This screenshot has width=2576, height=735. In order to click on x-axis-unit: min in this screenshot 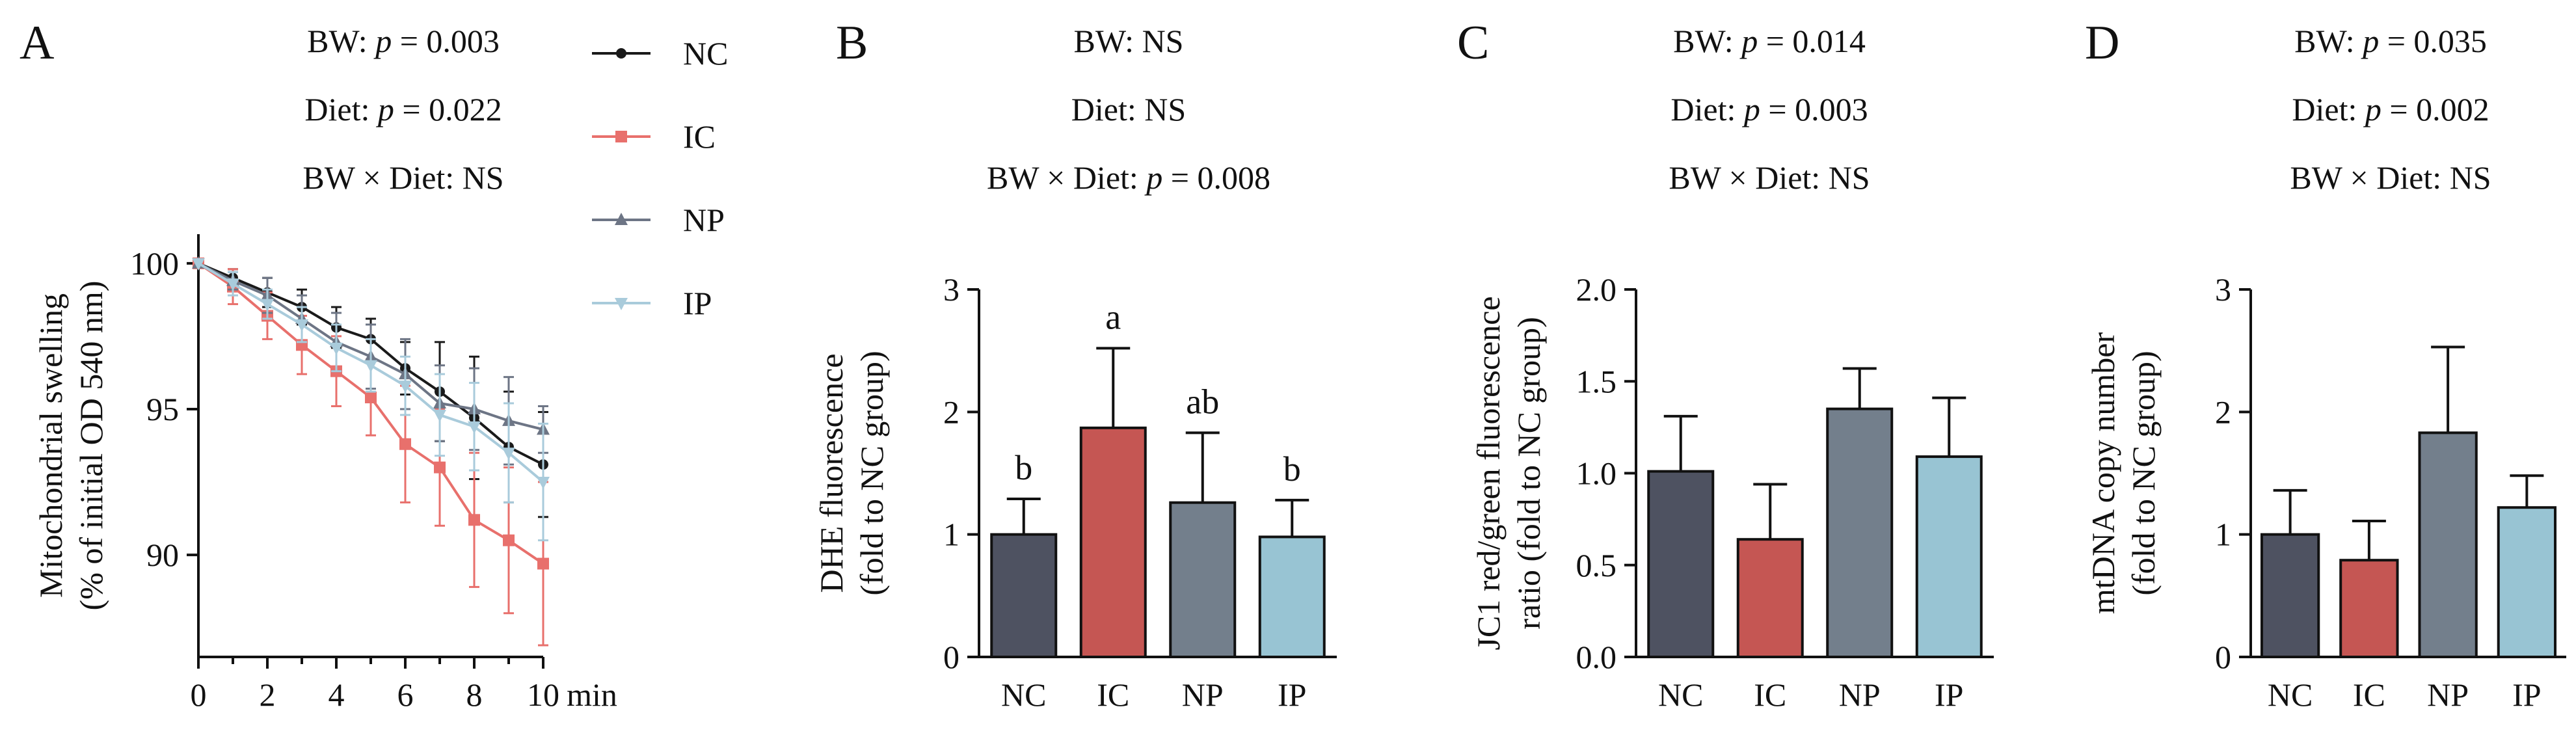, I will do `click(592, 694)`.